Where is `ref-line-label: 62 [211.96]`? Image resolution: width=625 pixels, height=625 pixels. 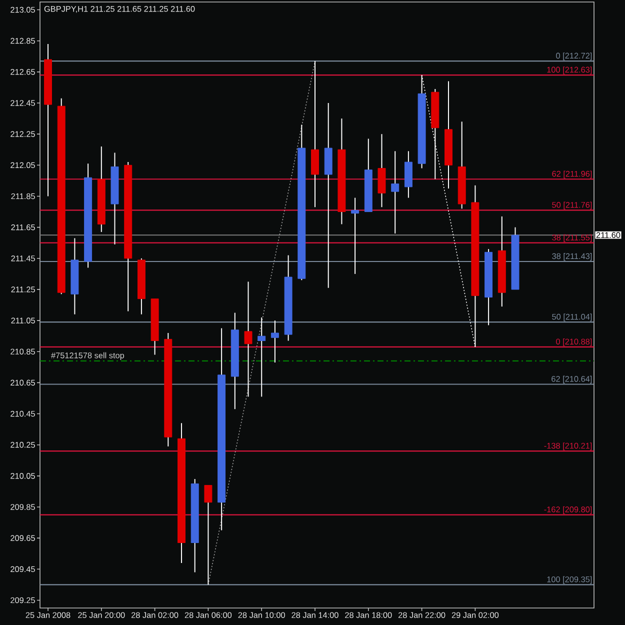
ref-line-label: 62 [211.96] is located at coordinates (572, 174).